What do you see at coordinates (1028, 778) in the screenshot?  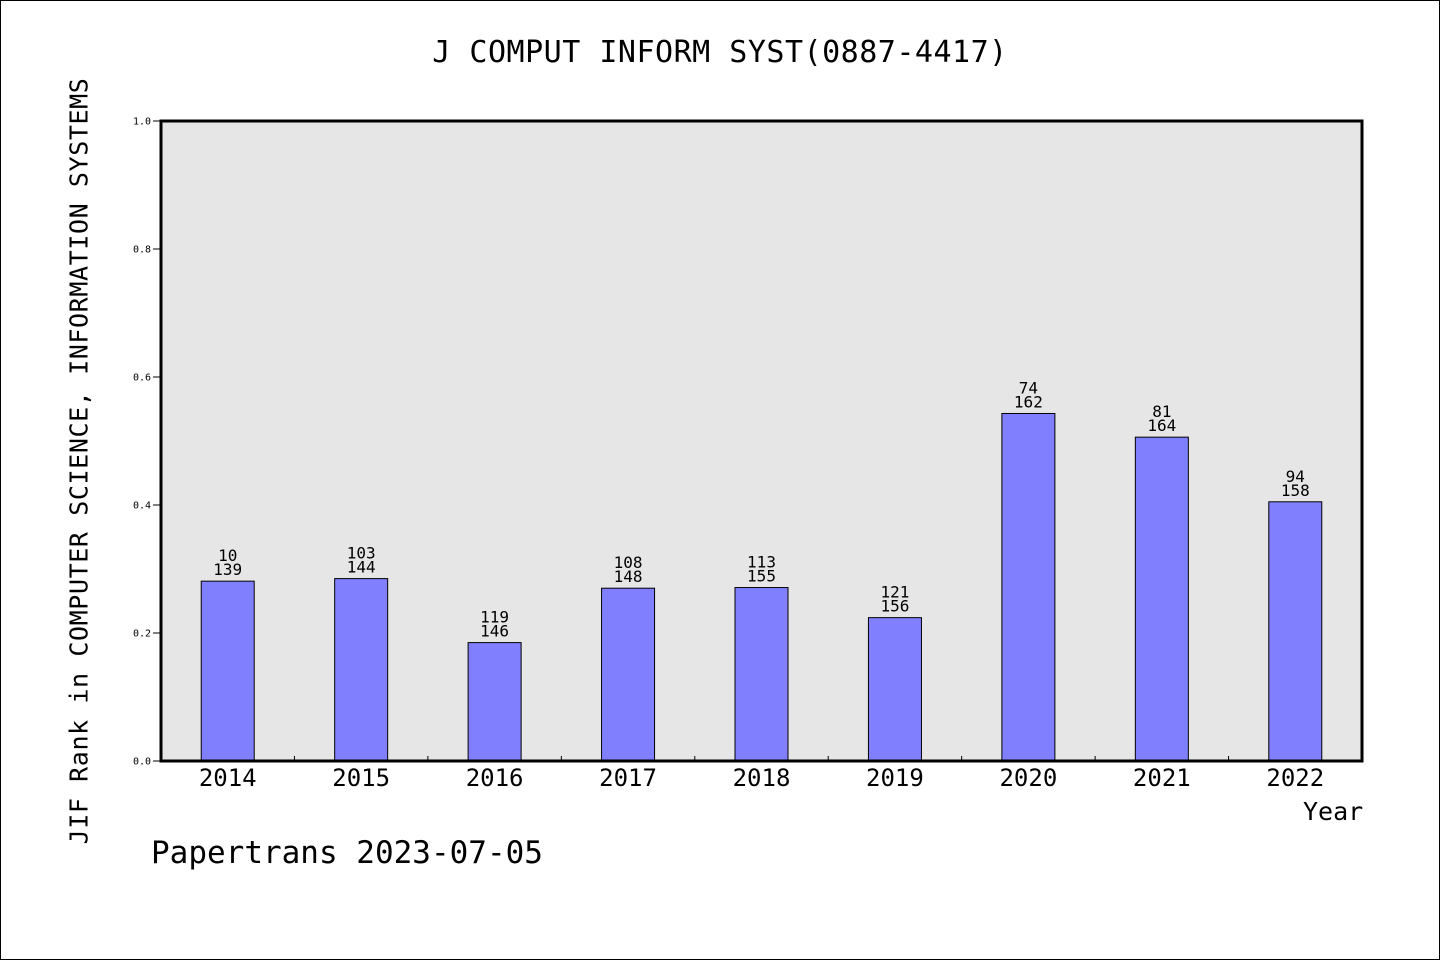 I see `x-category-label: 2020` at bounding box center [1028, 778].